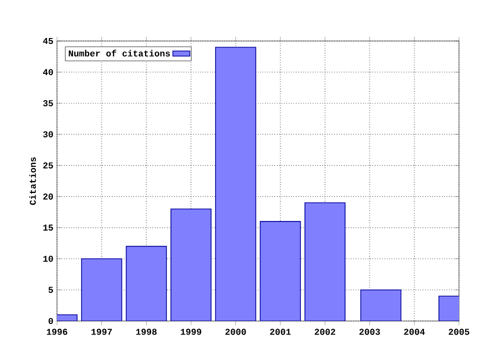  What do you see at coordinates (48, 103) in the screenshot?
I see `y-tick-label: 35` at bounding box center [48, 103].